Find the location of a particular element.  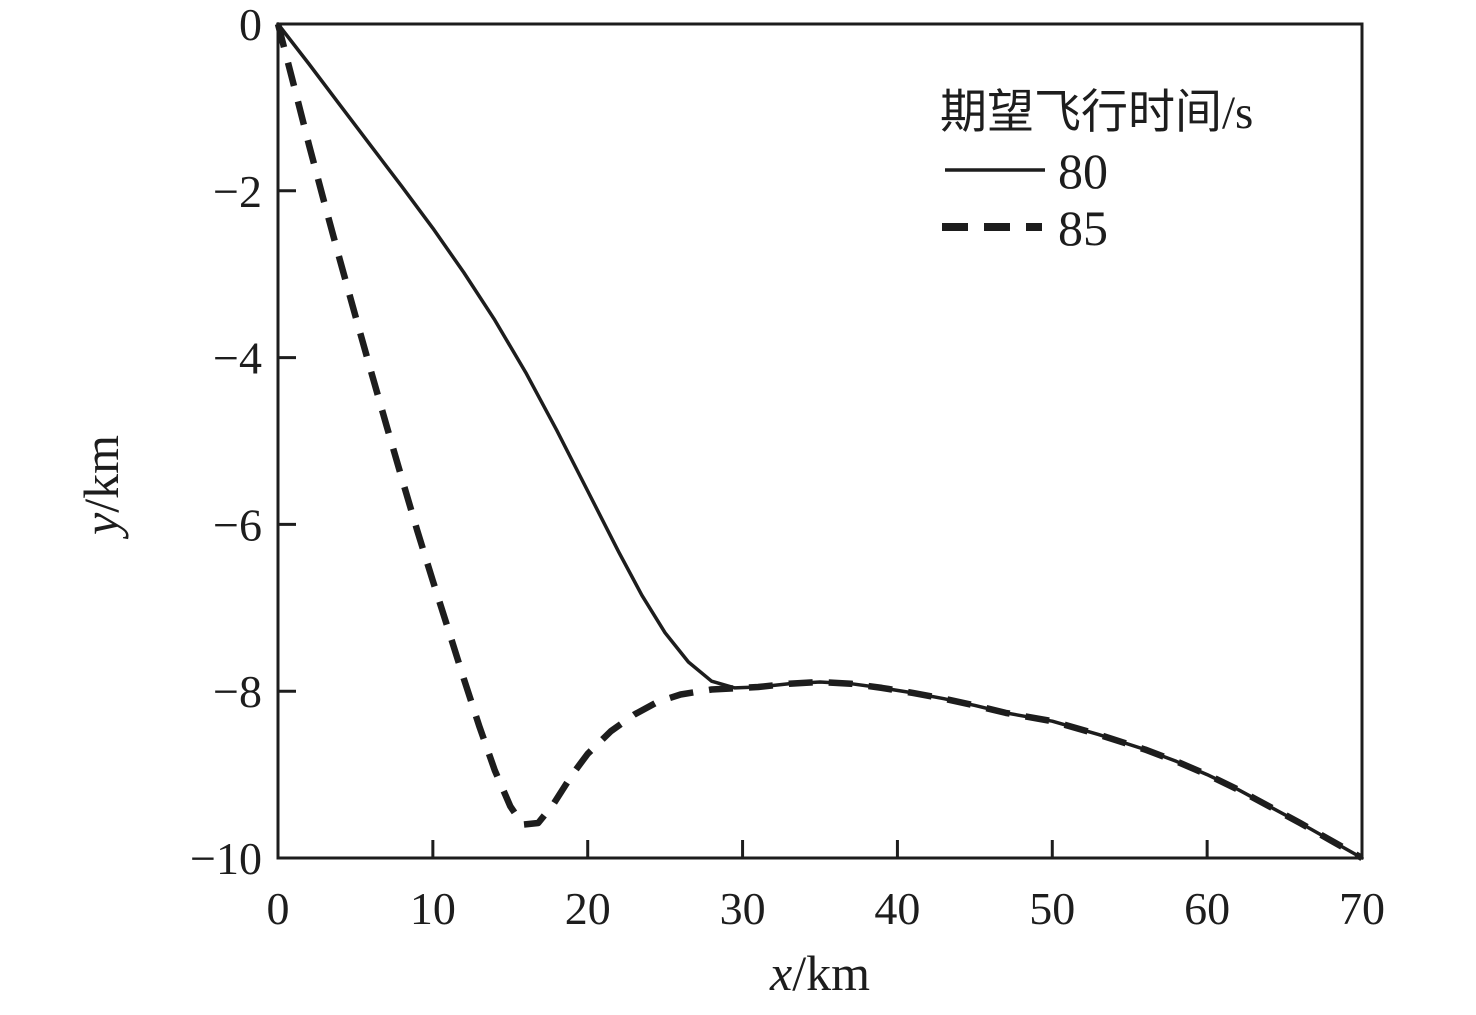

x-axis-label: x/km is located at coordinates (819, 973).